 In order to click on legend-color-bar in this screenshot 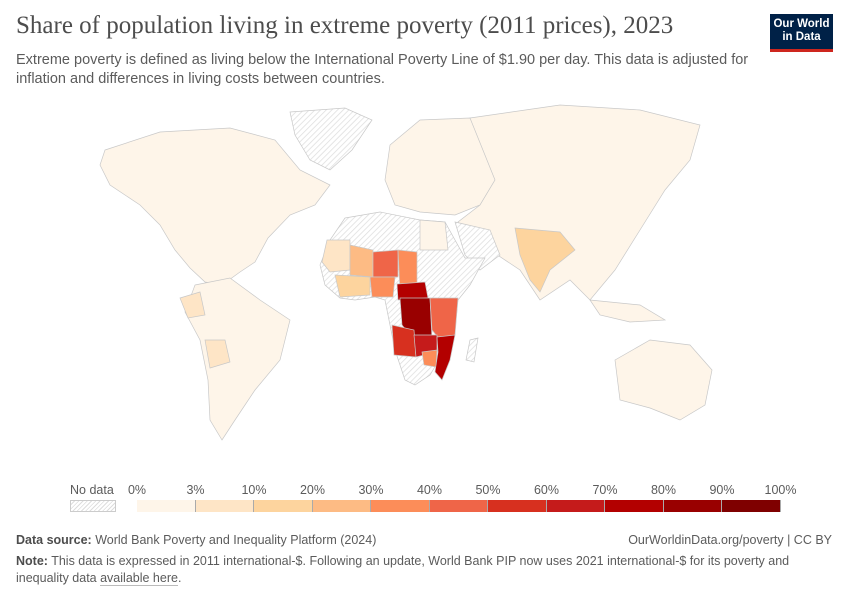, I will do `click(459, 506)`.